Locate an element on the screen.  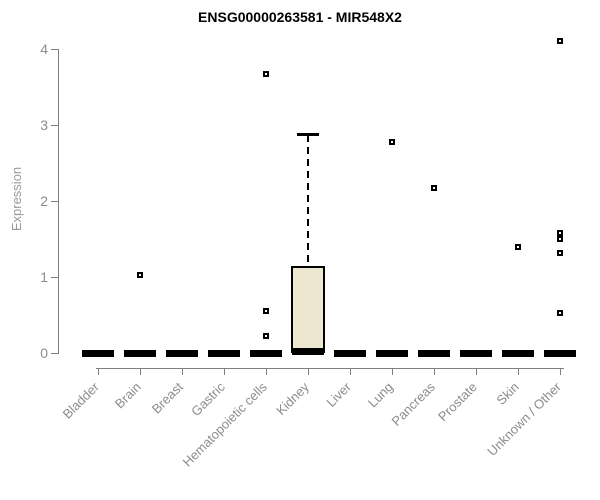
boxplot-whisker-cap is located at coordinates (308, 134).